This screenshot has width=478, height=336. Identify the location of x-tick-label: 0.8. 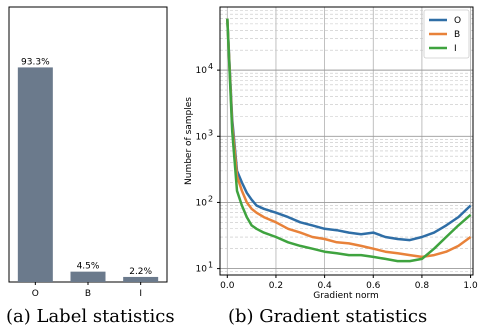
(422, 286).